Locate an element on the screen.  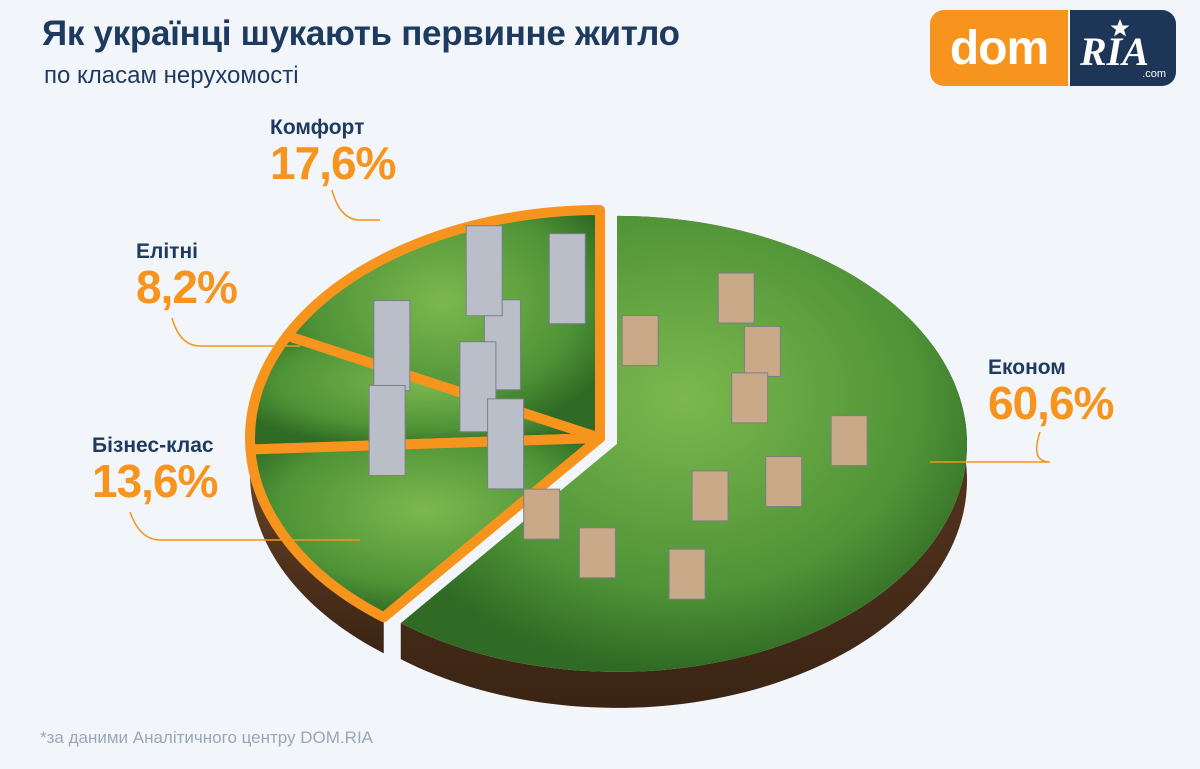
leader-line-elitni is located at coordinates (235, 332).